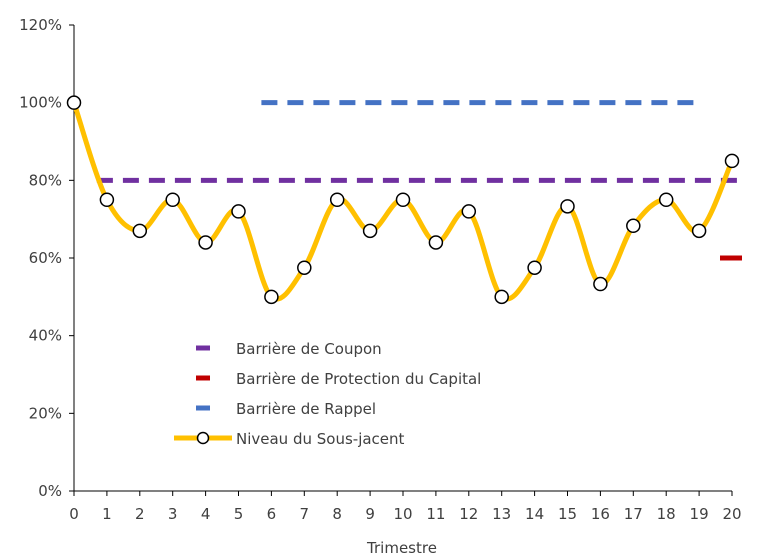 The image size is (765, 559). I want to click on x-tick-label: 8, so click(337, 514).